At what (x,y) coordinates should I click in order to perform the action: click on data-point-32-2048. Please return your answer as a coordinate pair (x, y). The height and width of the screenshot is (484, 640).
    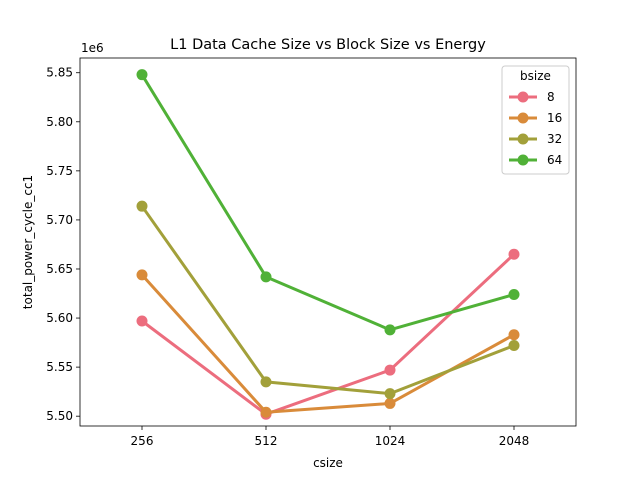
    Looking at the image, I should click on (514, 346).